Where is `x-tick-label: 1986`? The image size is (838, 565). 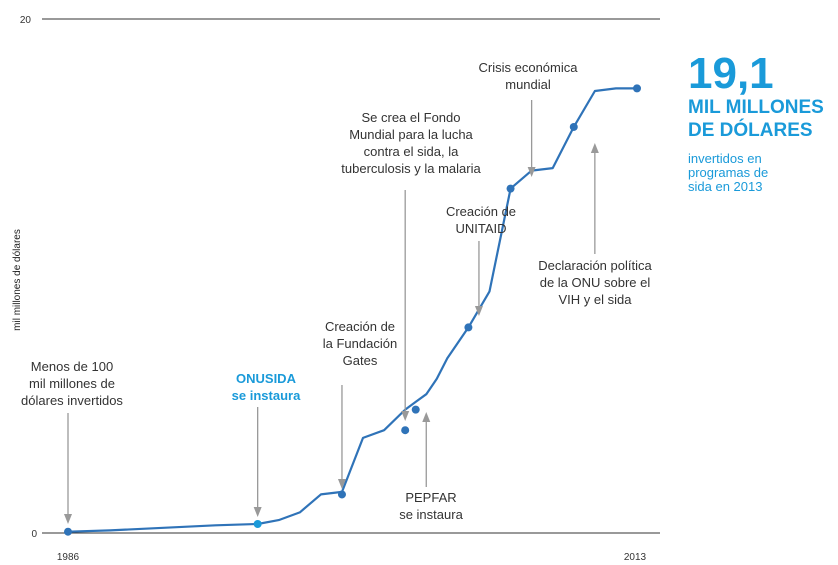
x-tick-label: 1986 is located at coordinates (68, 557).